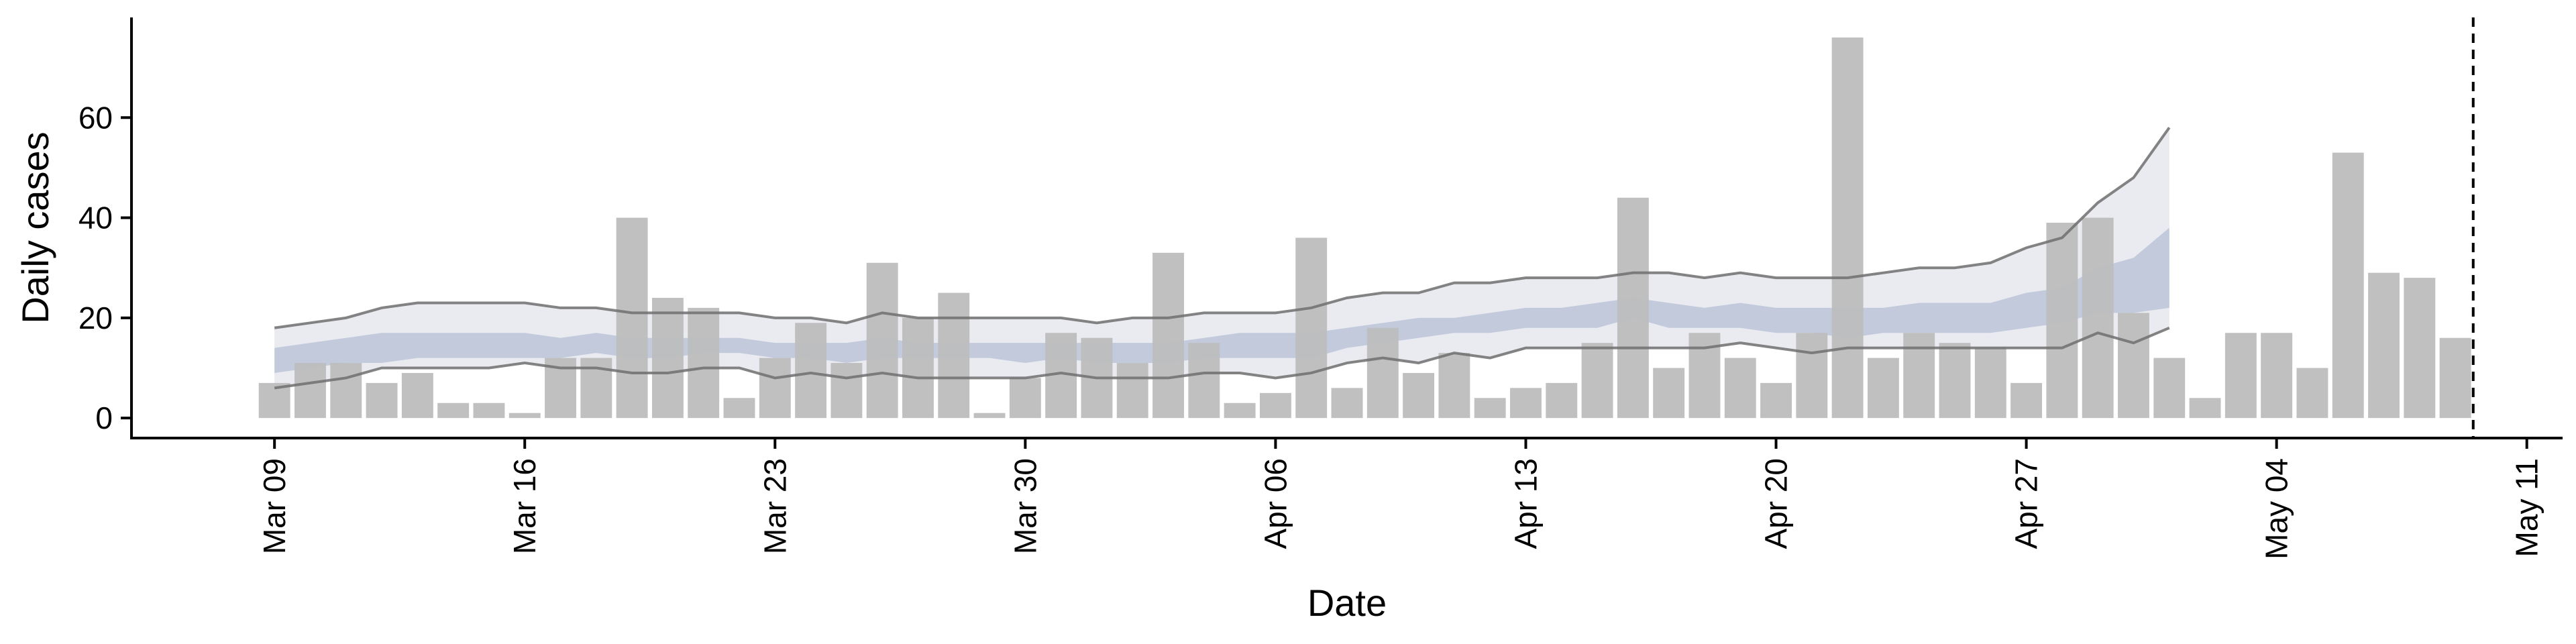 This screenshot has height=644, width=2576. What do you see at coordinates (95, 318) in the screenshot?
I see `y-tick-label-20: 20` at bounding box center [95, 318].